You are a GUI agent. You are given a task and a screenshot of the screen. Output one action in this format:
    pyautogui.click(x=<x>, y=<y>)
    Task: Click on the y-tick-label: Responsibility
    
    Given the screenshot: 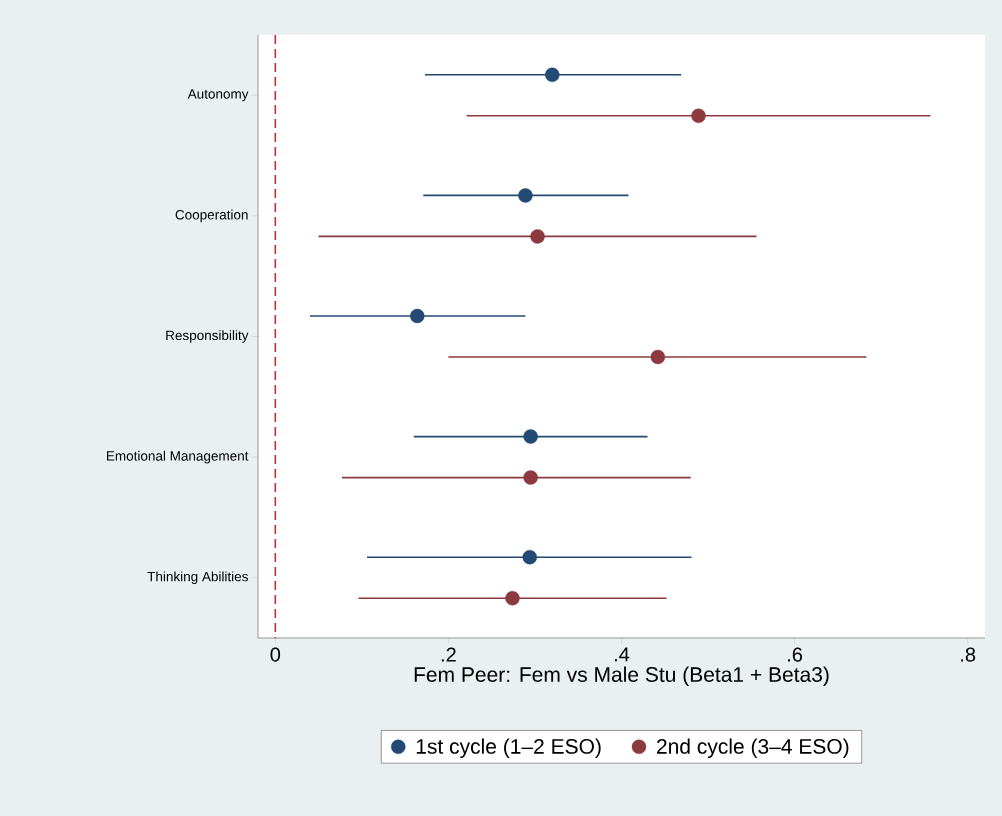 What is the action you would take?
    pyautogui.click(x=207, y=336)
    